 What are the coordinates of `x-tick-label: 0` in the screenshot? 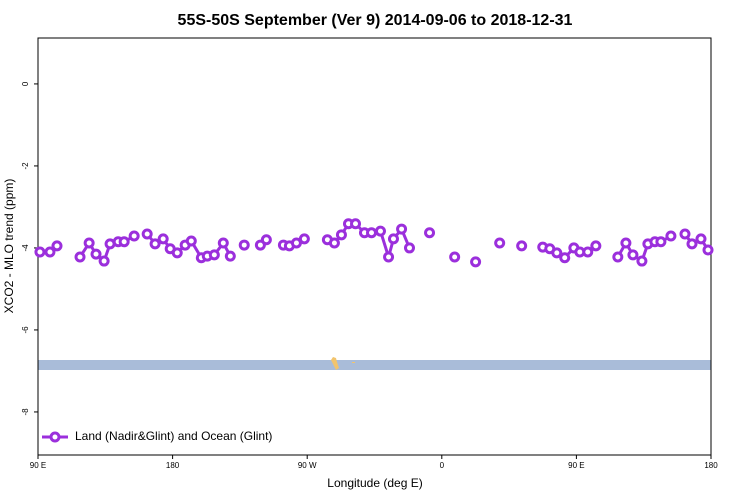 It's located at (442, 465).